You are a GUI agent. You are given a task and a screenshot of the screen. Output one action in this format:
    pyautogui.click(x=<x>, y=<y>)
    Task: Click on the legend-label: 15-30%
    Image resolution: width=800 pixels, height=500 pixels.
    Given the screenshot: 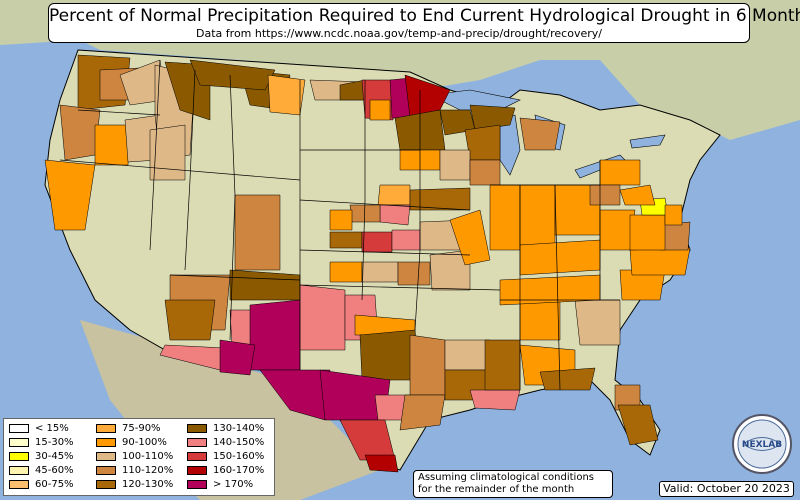 What is the action you would take?
    pyautogui.click(x=54, y=442)
    